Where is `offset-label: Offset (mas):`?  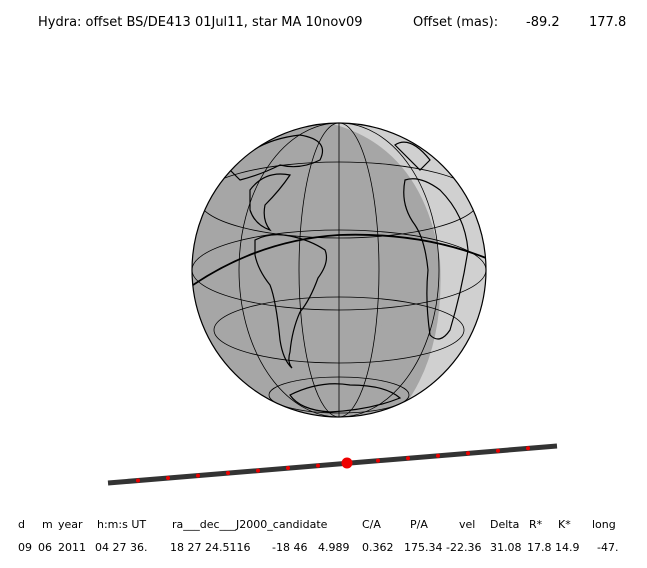
offset-label: Offset (mas): is located at coordinates (455, 22).